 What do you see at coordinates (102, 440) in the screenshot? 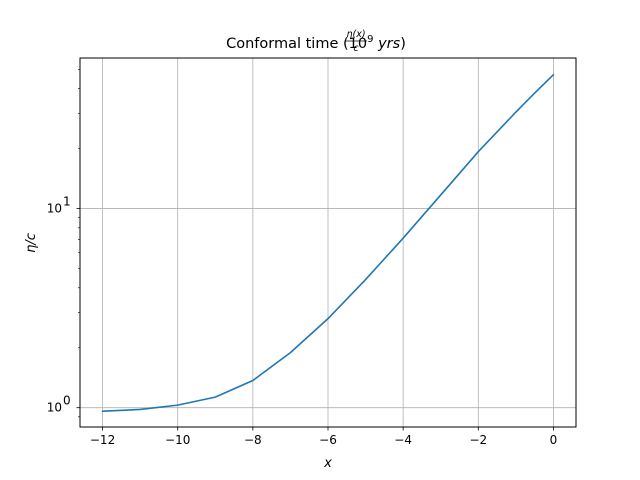
I see `x-tick-label: −12` at bounding box center [102, 440].